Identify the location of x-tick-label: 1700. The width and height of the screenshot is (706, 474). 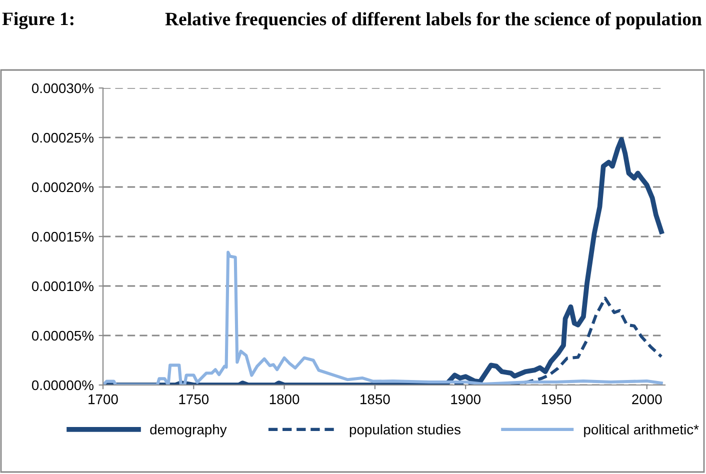
(103, 399).